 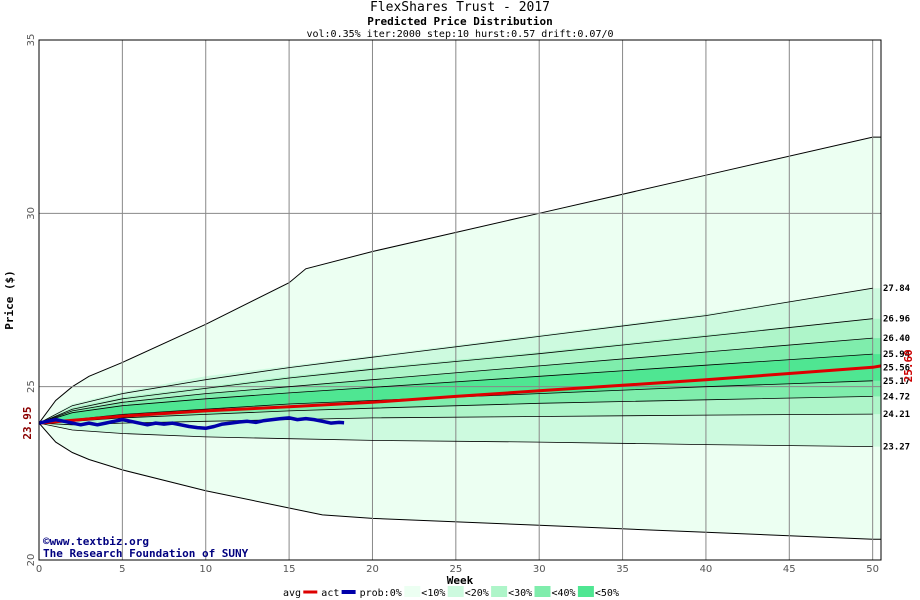 I want to click on credit-url: ©www.textbiz.org, so click(x=96, y=541).